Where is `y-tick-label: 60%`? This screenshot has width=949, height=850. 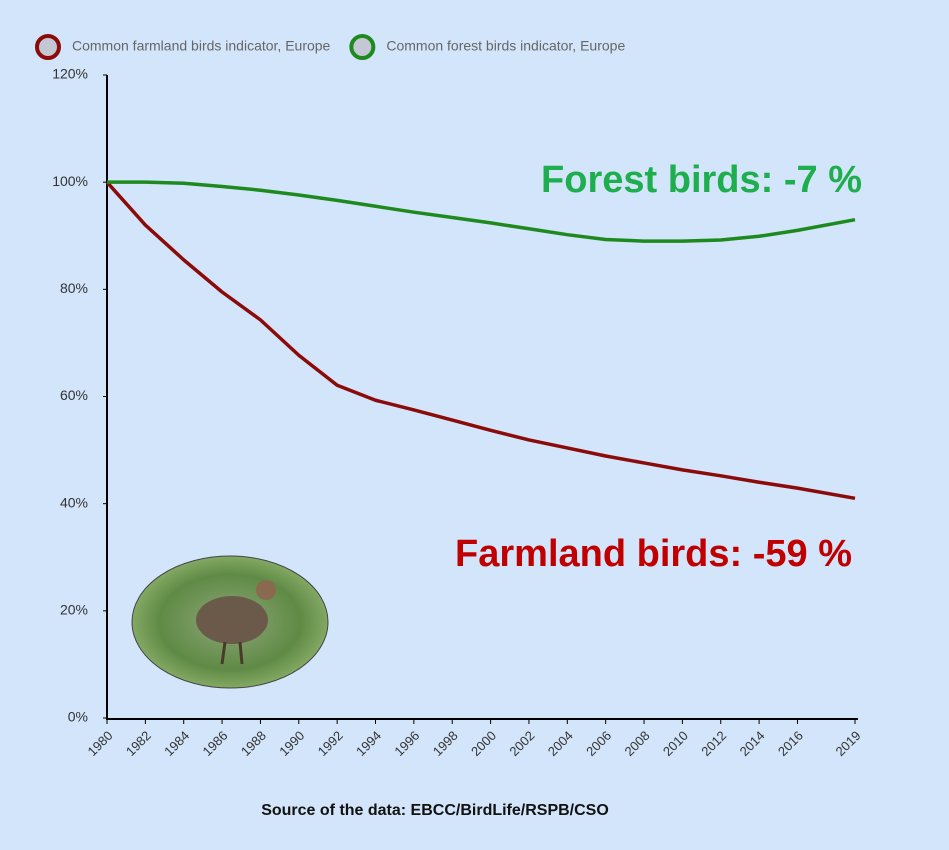 y-tick-label: 60% is located at coordinates (74, 395).